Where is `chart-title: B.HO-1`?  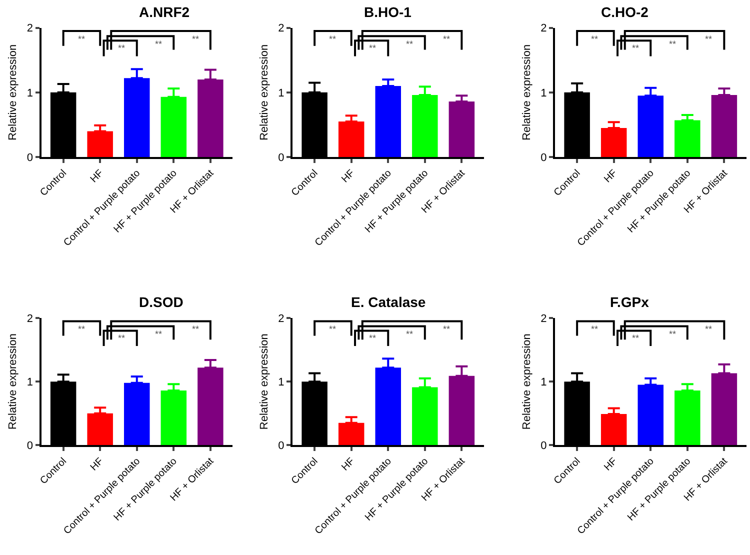
chart-title: B.HO-1 is located at coordinates (388, 12).